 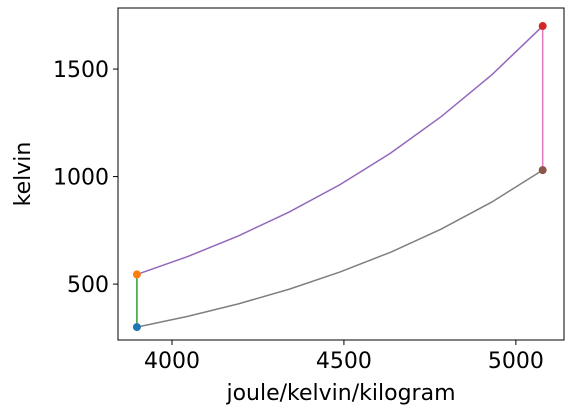 What do you see at coordinates (344, 361) in the screenshot?
I see `x-tick-label: 4500` at bounding box center [344, 361].